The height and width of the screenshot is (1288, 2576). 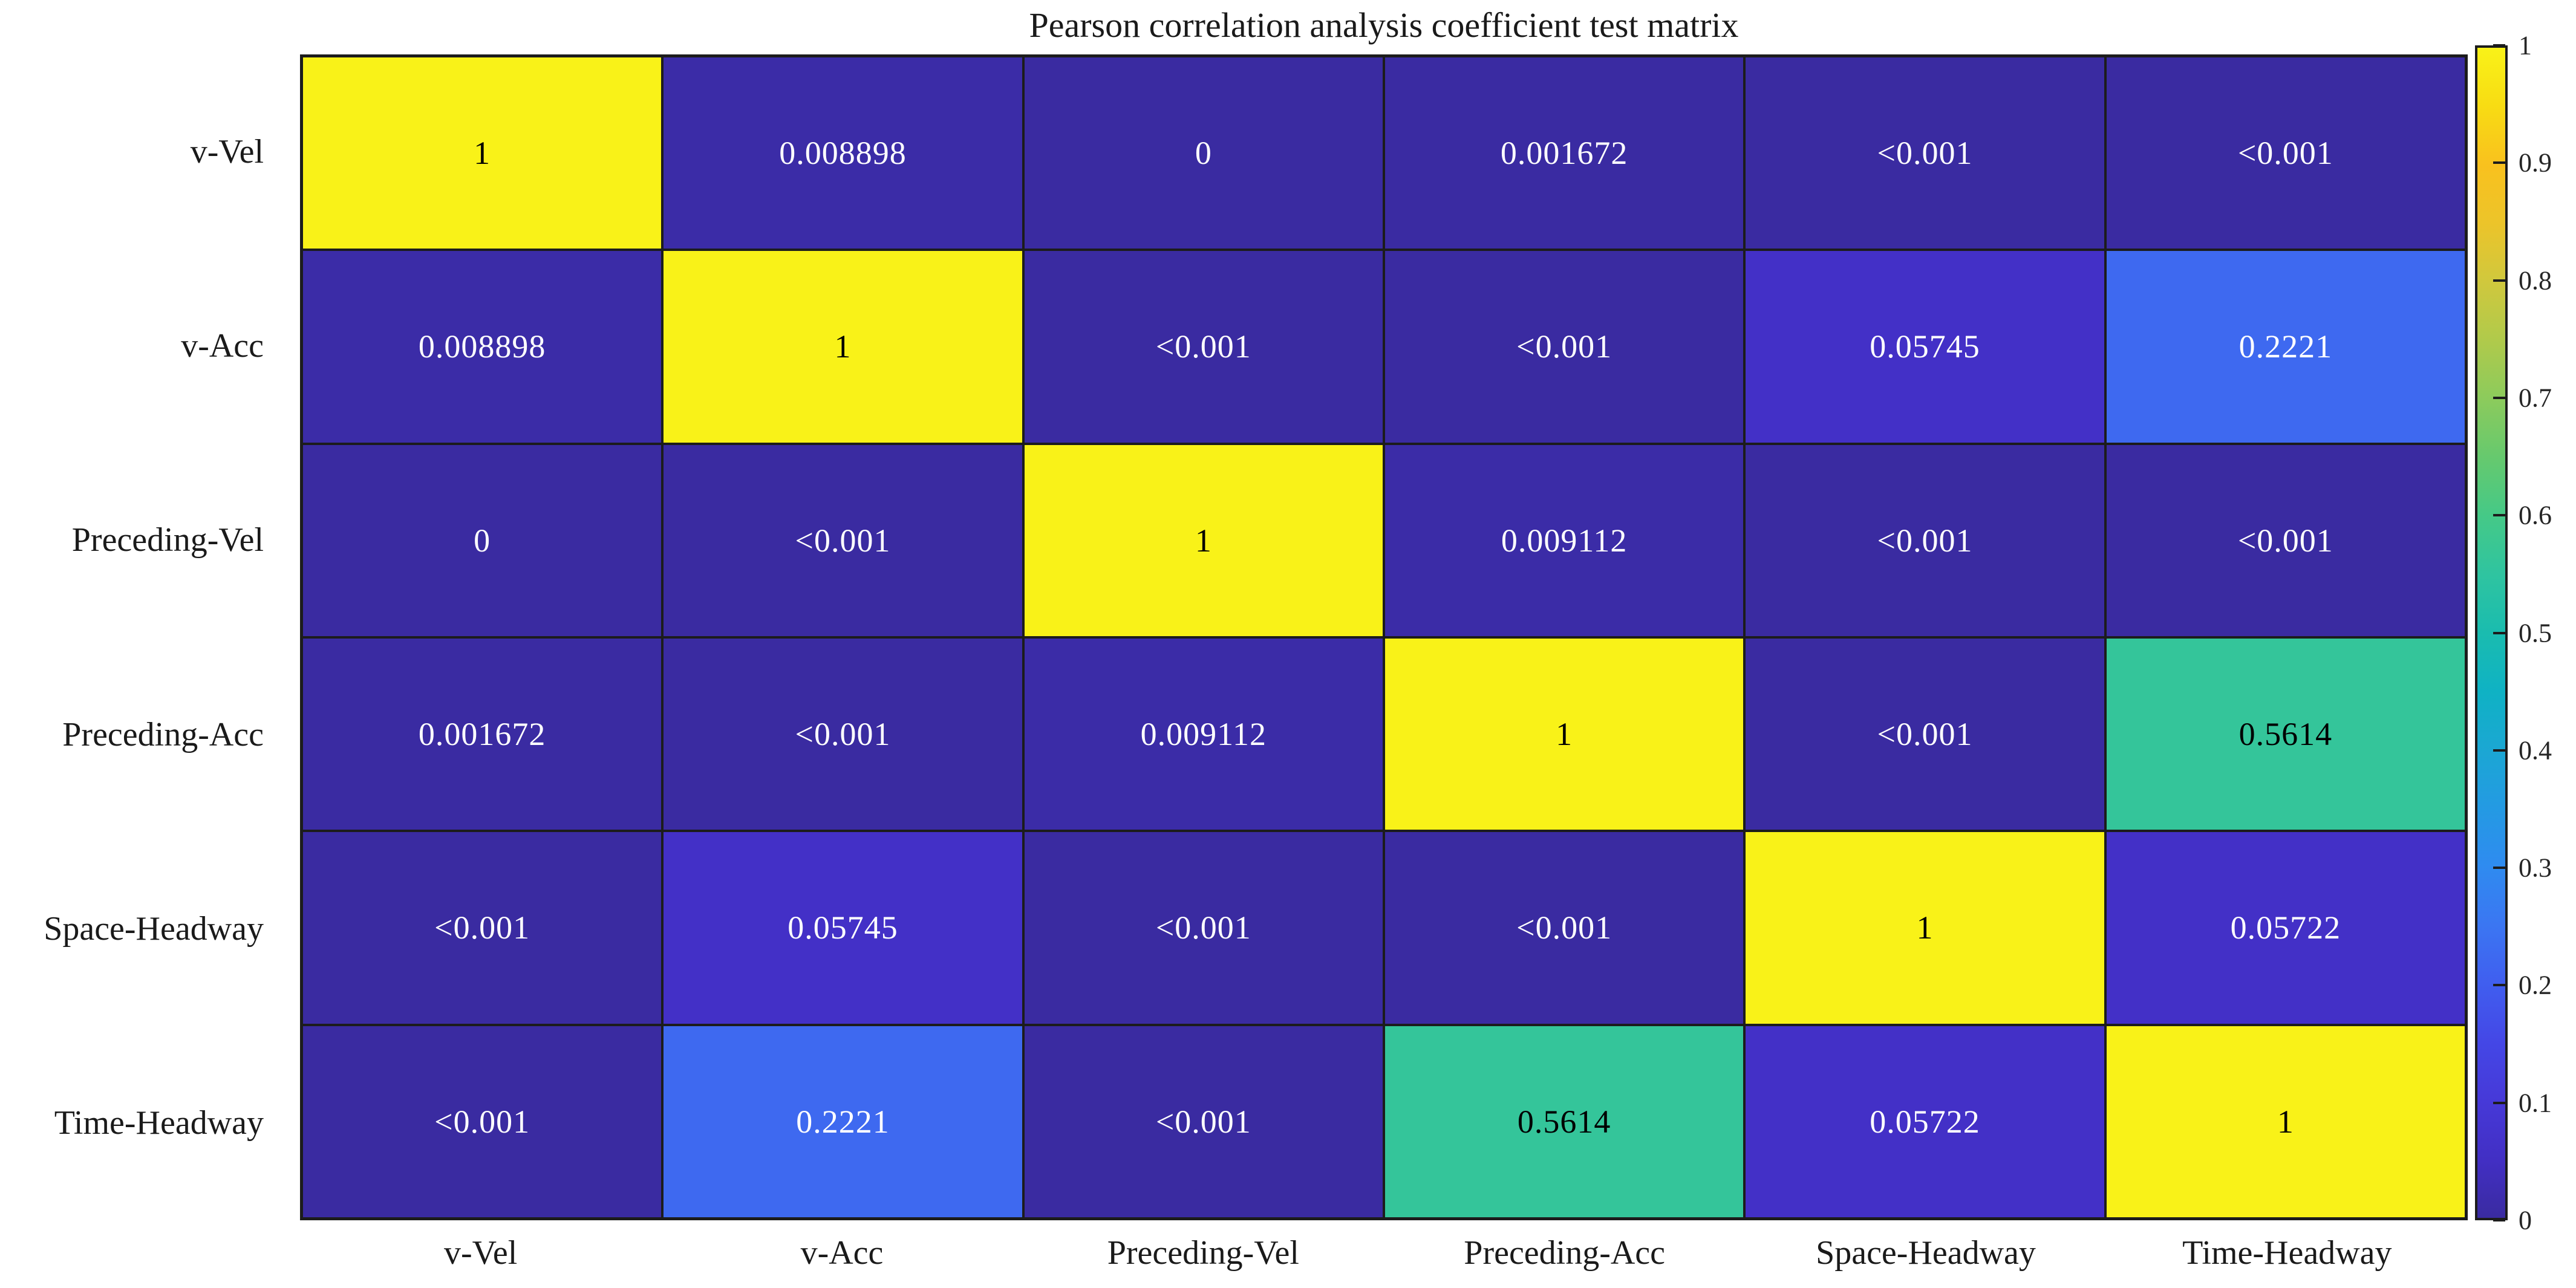 What do you see at coordinates (2525, 1220) in the screenshot?
I see `colorbar-tick-label: 0` at bounding box center [2525, 1220].